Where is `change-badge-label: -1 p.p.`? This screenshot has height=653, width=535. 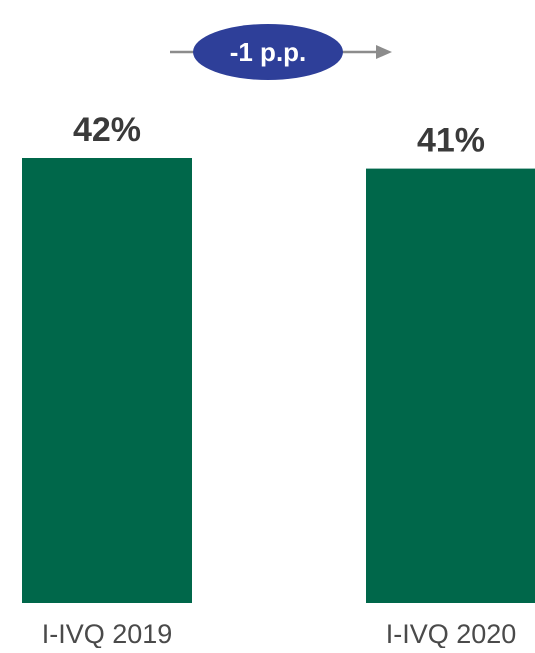 change-badge-label: -1 p.p. is located at coordinates (268, 52).